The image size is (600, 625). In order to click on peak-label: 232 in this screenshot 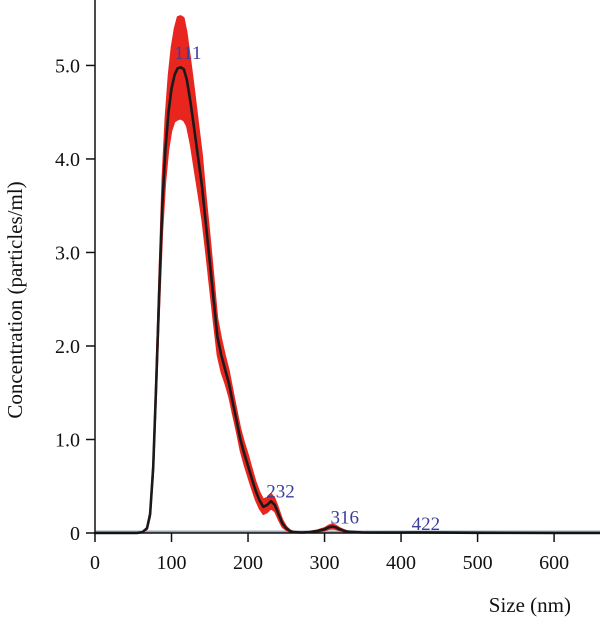, I will do `click(280, 491)`.